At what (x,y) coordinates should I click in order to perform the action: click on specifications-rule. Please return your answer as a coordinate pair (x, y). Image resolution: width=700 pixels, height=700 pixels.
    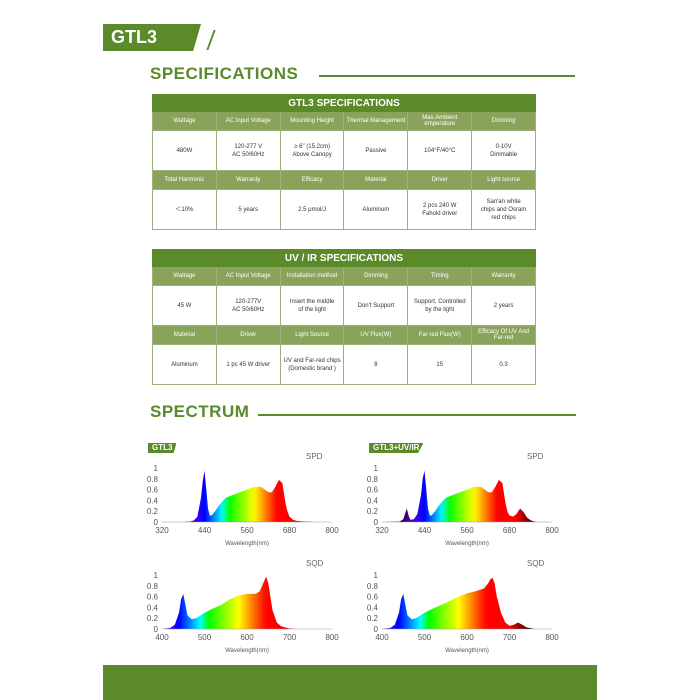
    Looking at the image, I should click on (447, 76).